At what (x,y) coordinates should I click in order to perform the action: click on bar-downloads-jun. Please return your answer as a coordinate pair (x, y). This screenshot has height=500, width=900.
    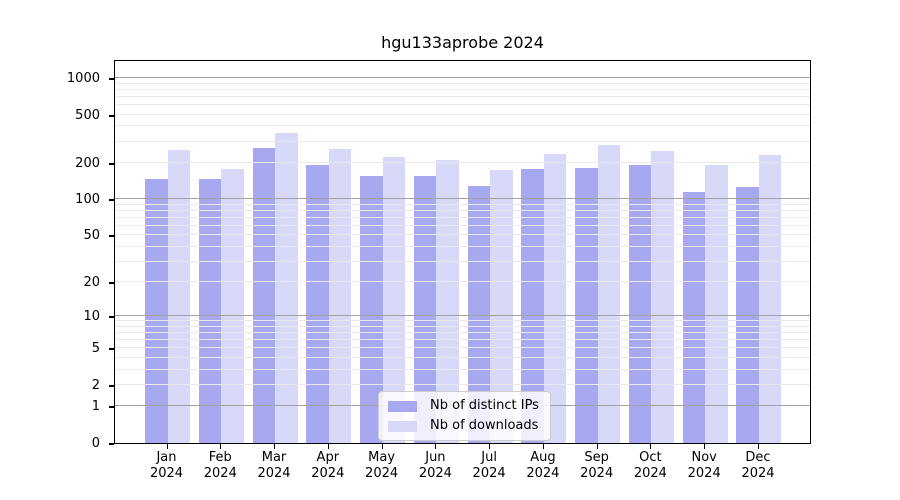
    Looking at the image, I should click on (447, 301).